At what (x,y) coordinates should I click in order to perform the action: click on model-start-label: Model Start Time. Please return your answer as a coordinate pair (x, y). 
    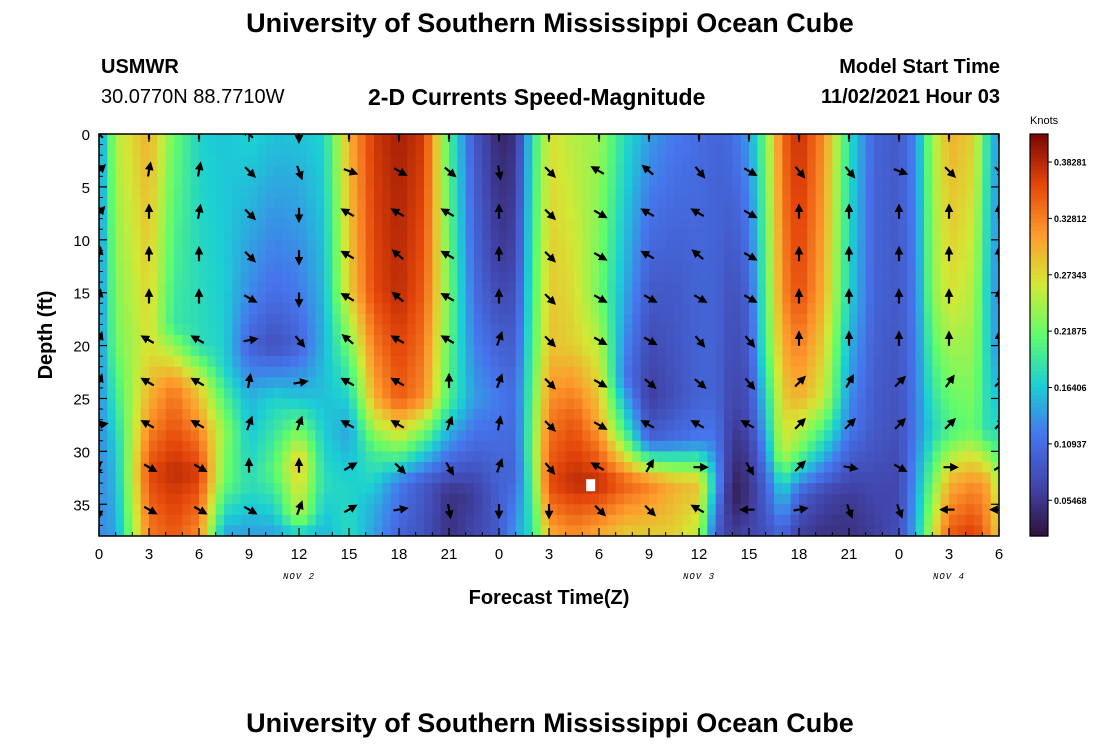
    Looking at the image, I should click on (919, 67).